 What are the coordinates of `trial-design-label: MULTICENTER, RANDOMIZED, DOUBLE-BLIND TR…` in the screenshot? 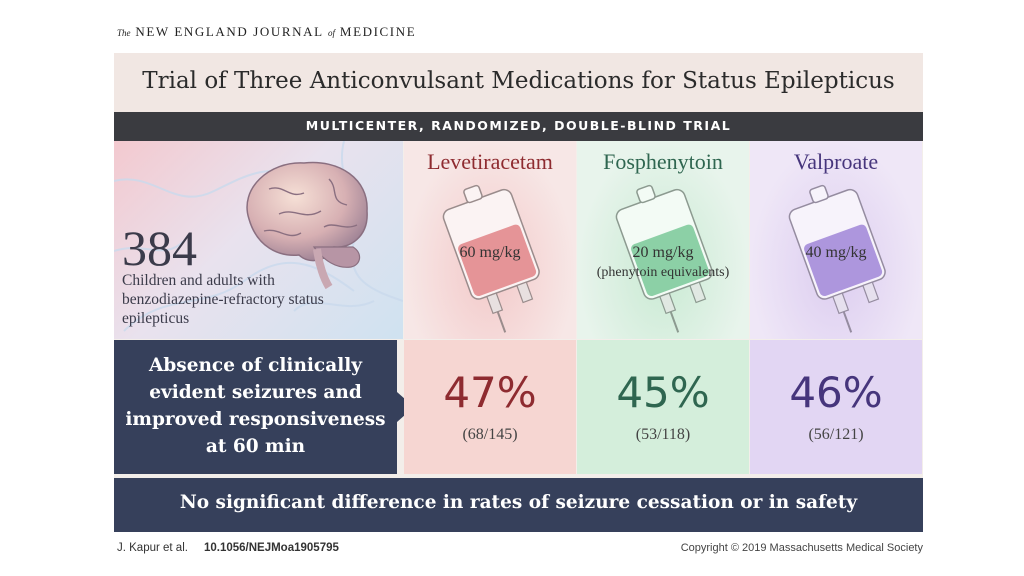 It's located at (518, 125).